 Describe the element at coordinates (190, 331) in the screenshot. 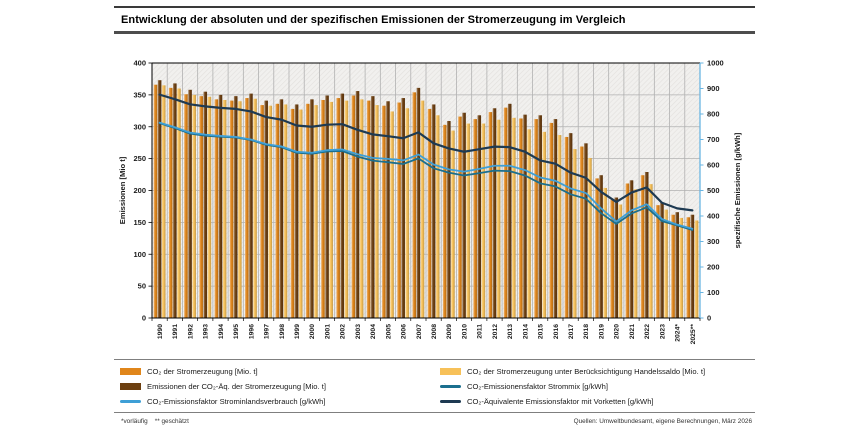

I see `x-tick-label: 1992` at that location.